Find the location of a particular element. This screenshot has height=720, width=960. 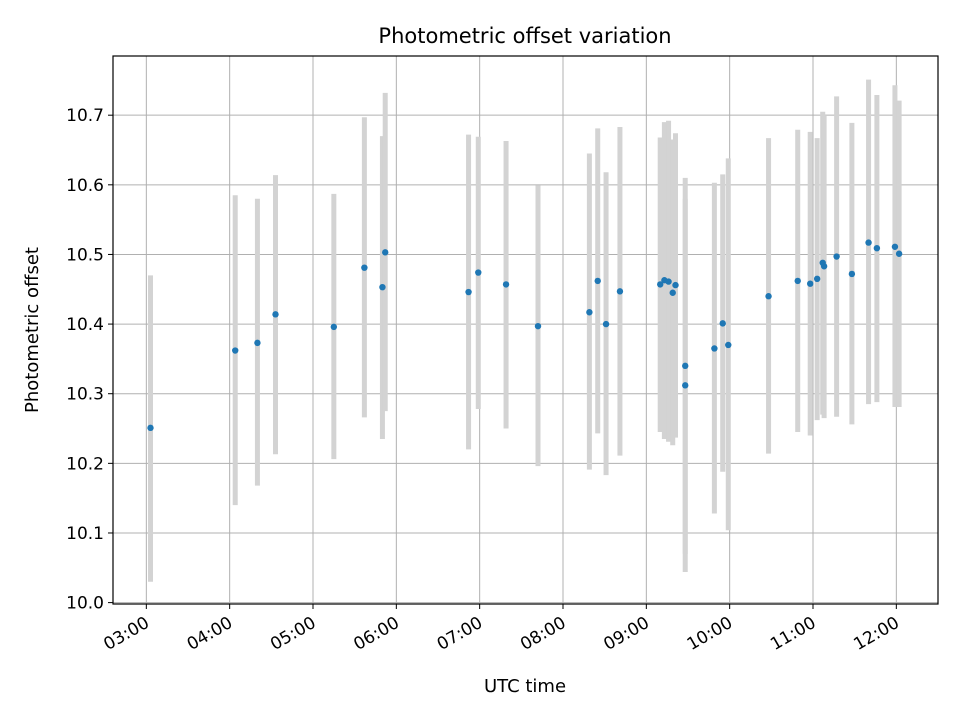

y-tick-label: 10.4 is located at coordinates (85, 325).